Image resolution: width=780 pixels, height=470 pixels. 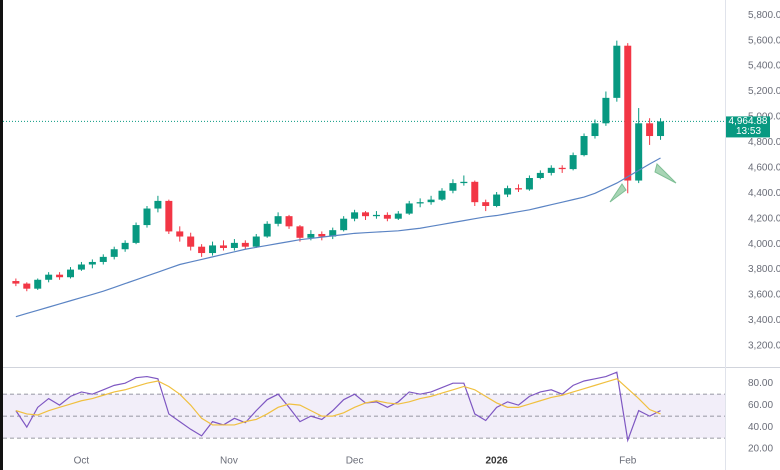 I want to click on y-tick-label: 4,600.00, so click(x=764, y=167).